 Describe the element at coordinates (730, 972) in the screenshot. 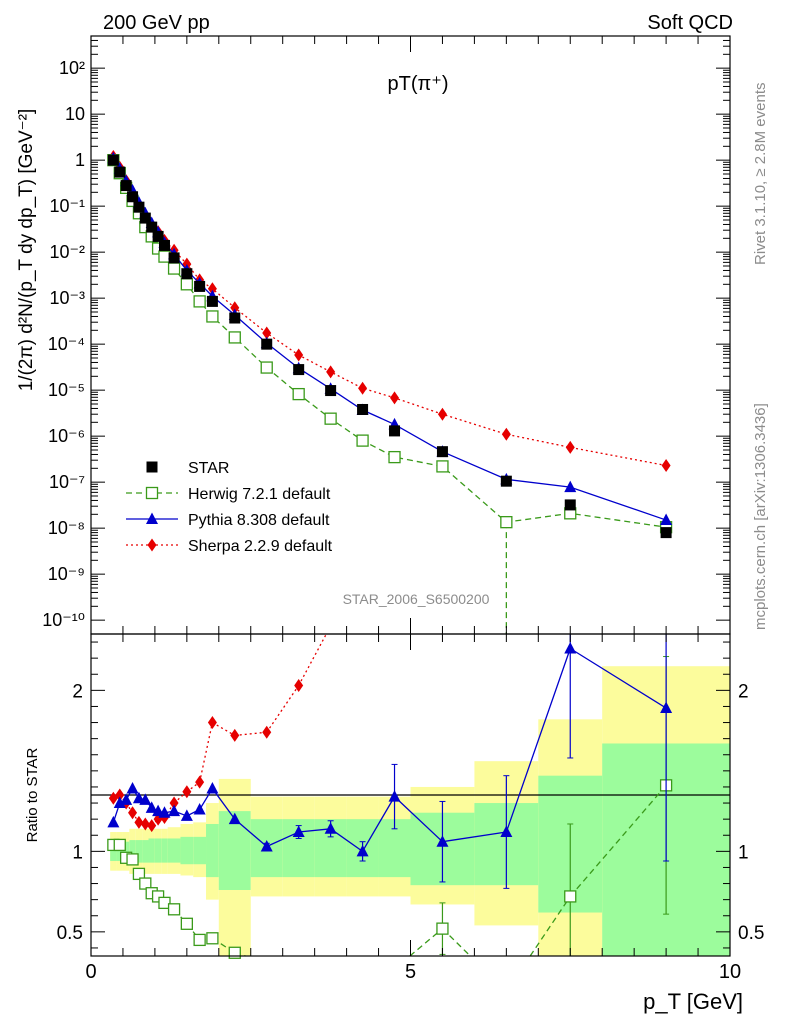

I see `x-tick-label: 10` at that location.